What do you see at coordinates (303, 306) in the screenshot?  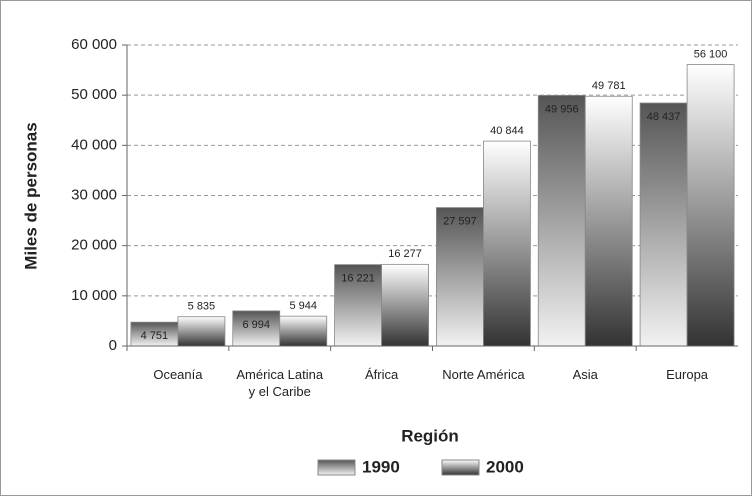 I see `data-label: 5 944` at bounding box center [303, 306].